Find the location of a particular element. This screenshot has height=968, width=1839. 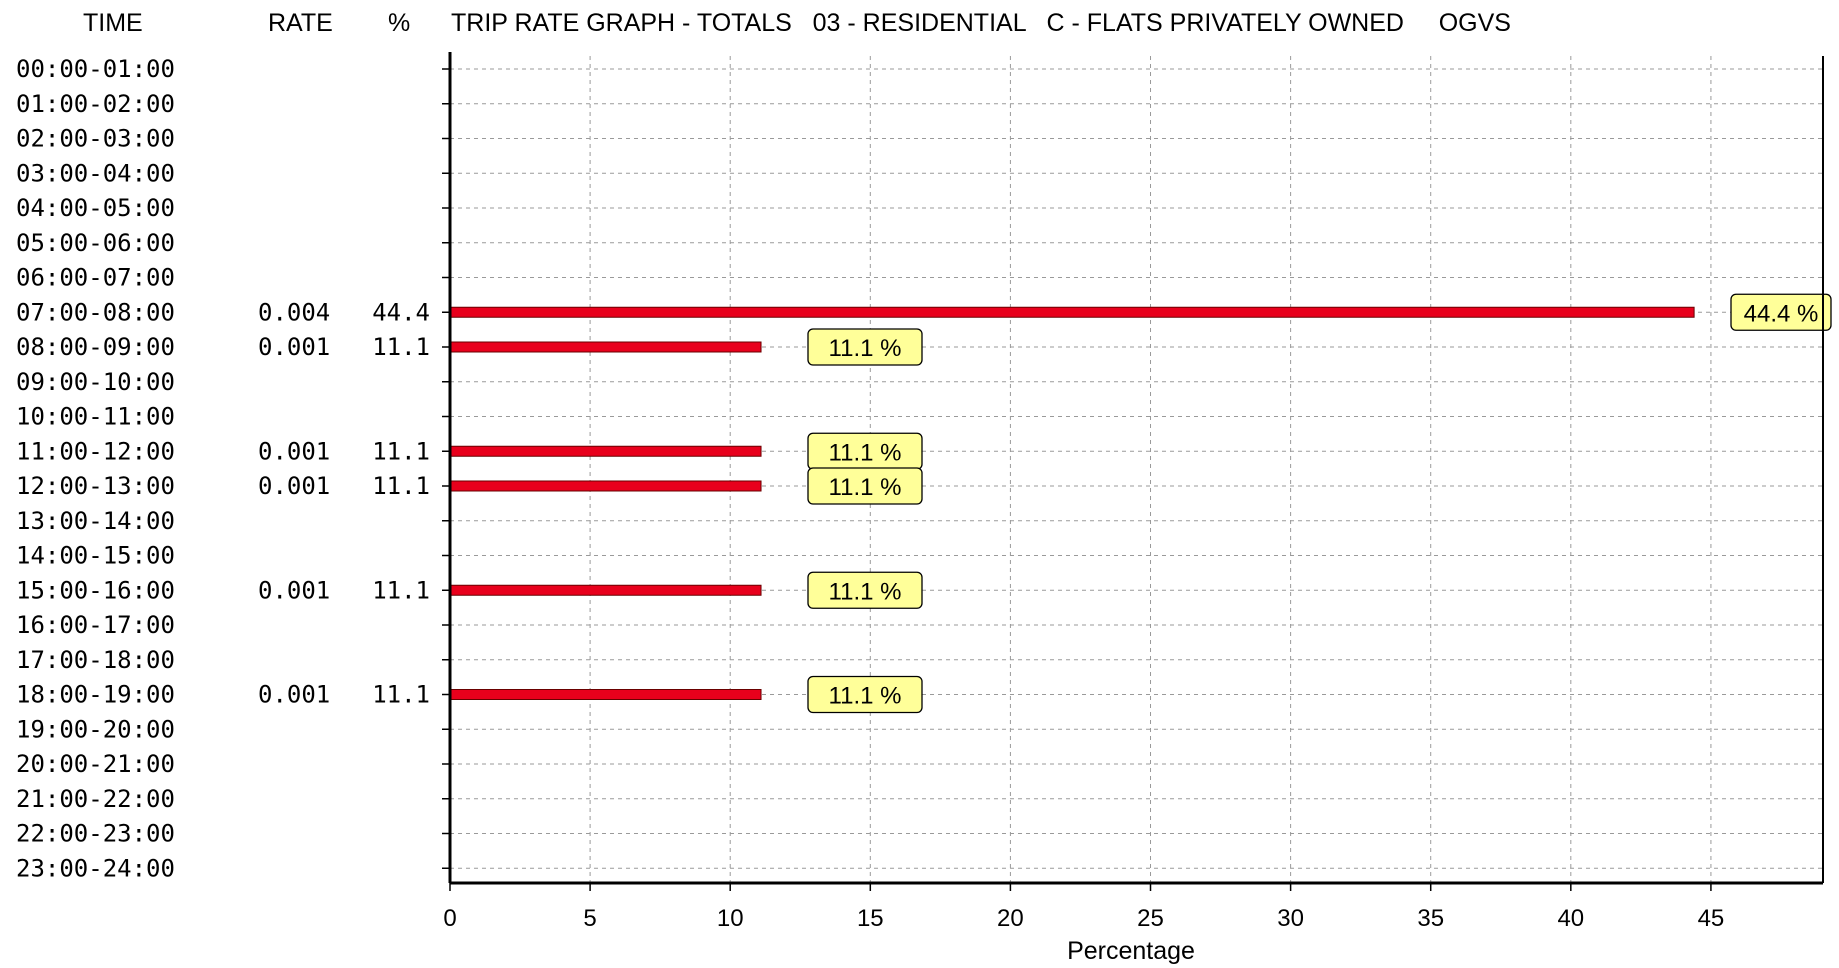

rate-value: 0.004 is located at coordinates (294, 312).